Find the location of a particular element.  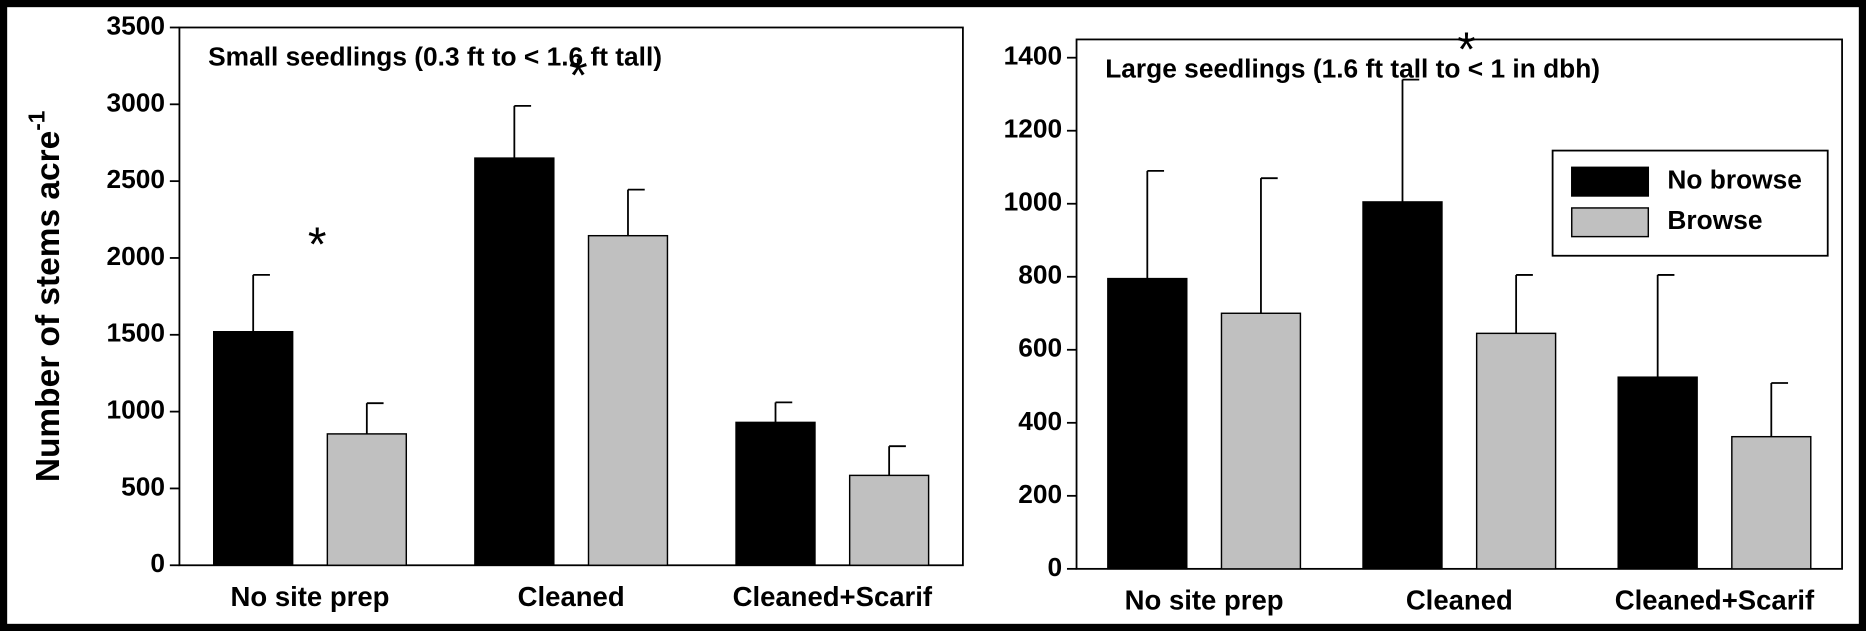

y-tick-label: 500 is located at coordinates (143, 486).